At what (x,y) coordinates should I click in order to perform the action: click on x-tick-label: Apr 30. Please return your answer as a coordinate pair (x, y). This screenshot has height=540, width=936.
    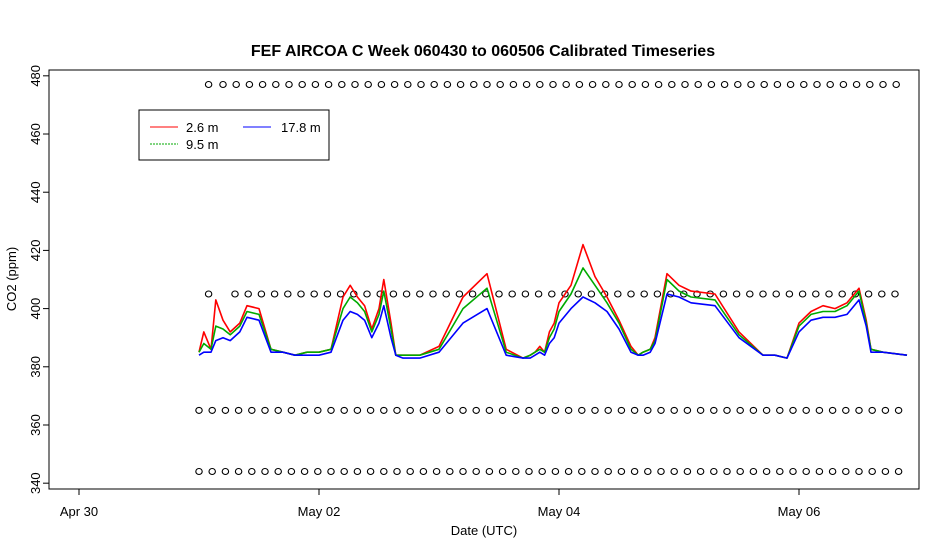
    Looking at the image, I should click on (79, 511).